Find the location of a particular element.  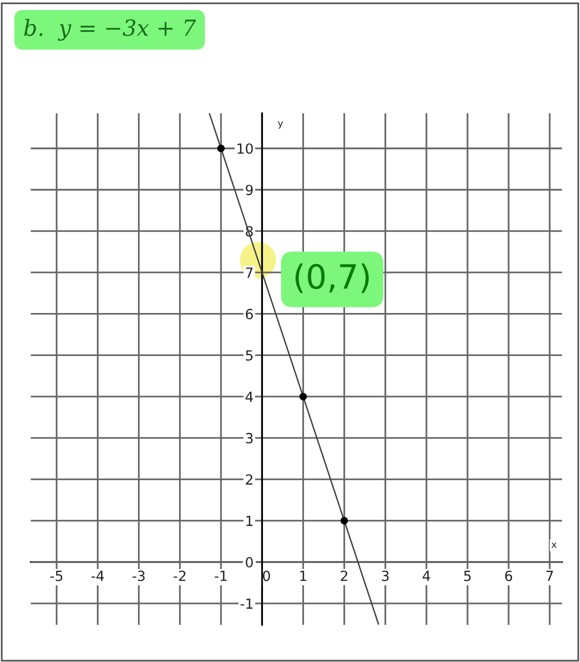

x-tick-label: -3 is located at coordinates (138, 576).